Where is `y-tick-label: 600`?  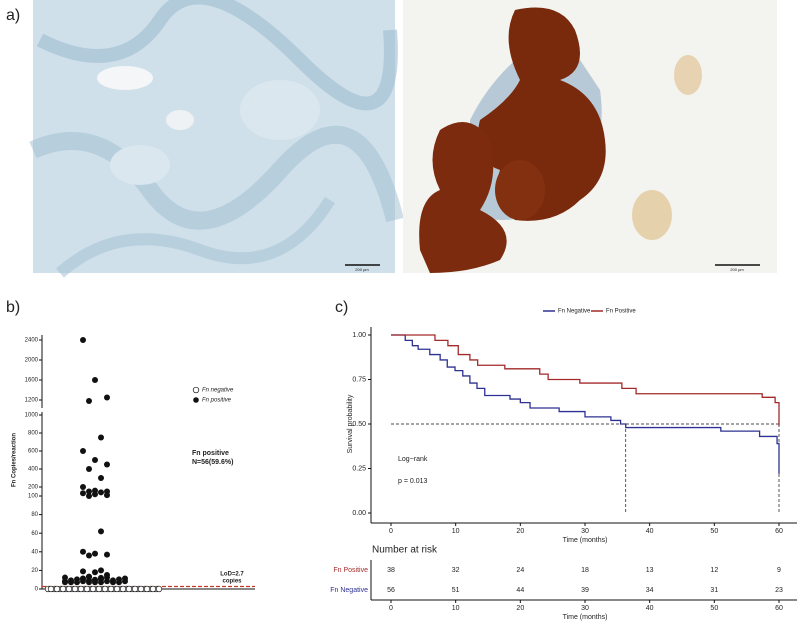
y-tick-label: 600 is located at coordinates (33, 452).